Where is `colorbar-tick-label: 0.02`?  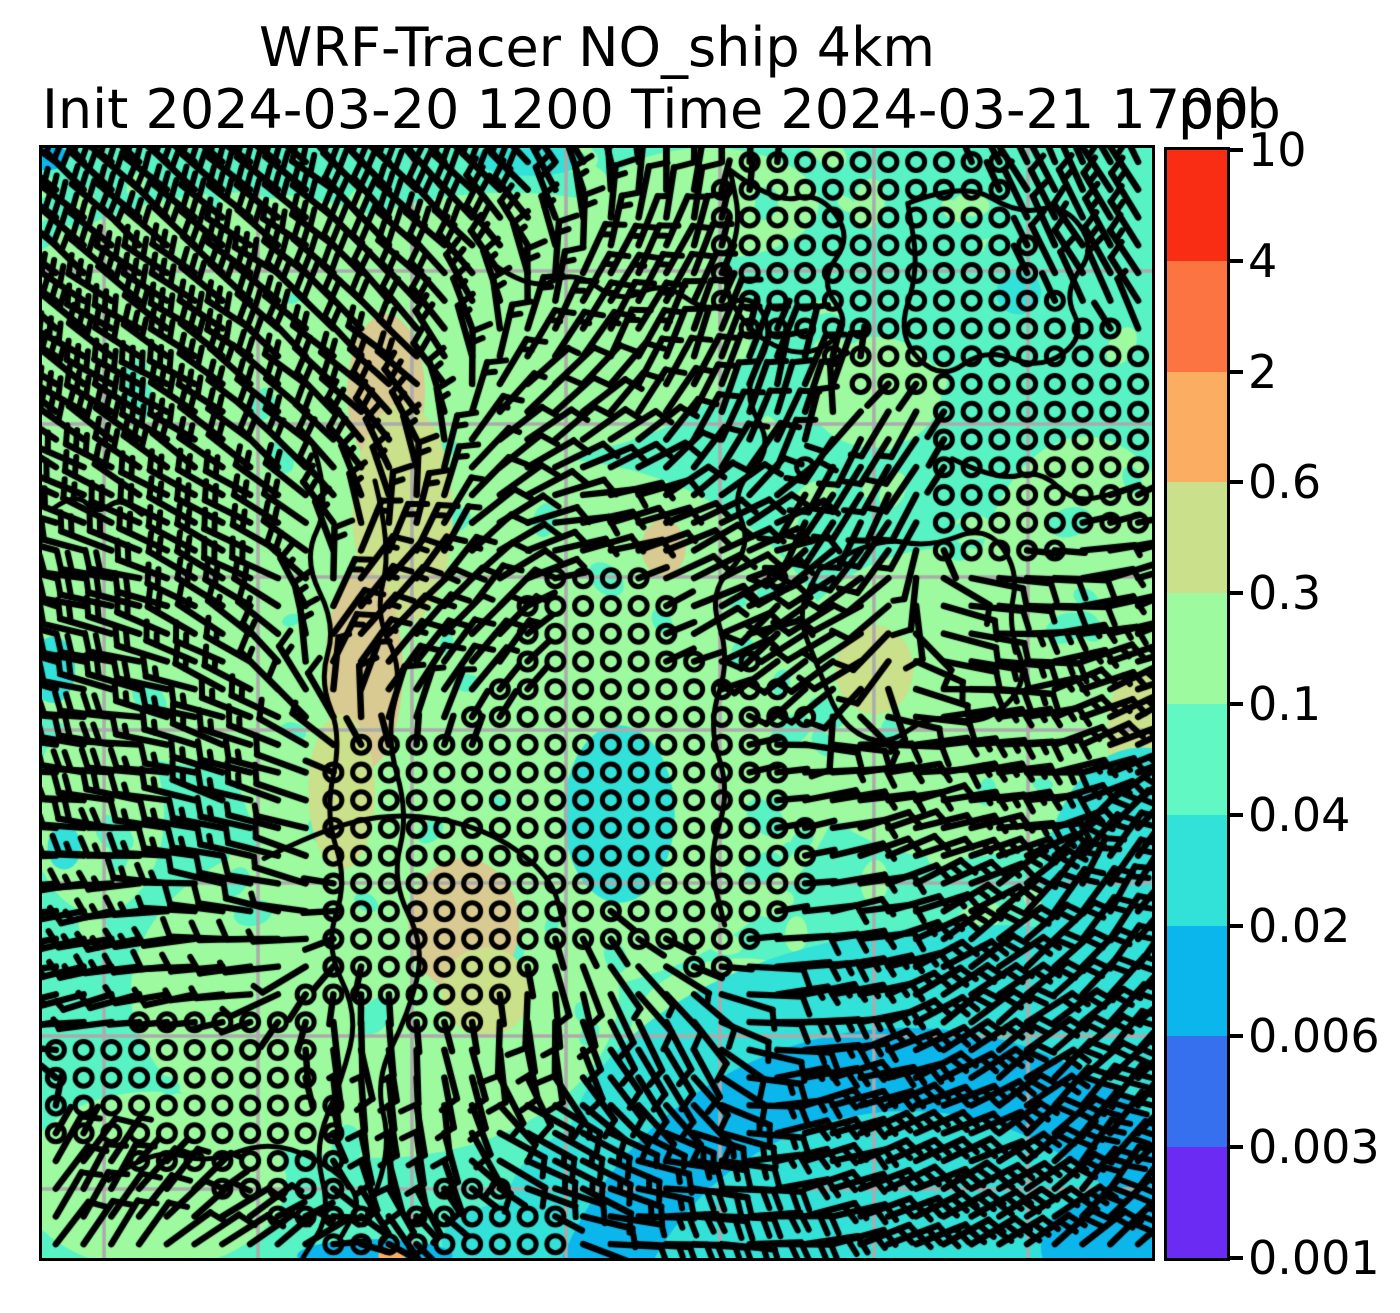
colorbar-tick-label: 0.02 is located at coordinates (1299, 925).